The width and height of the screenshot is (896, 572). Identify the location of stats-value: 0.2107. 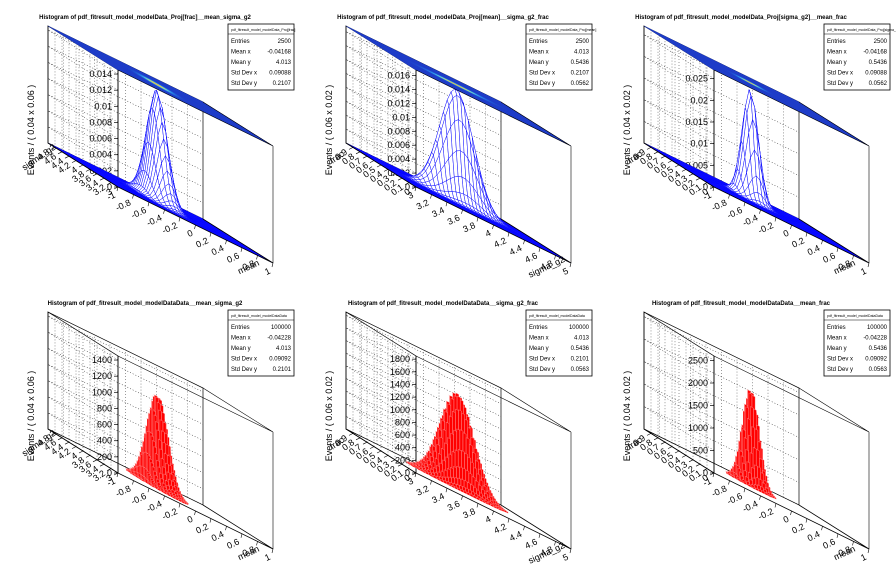
(282, 84).